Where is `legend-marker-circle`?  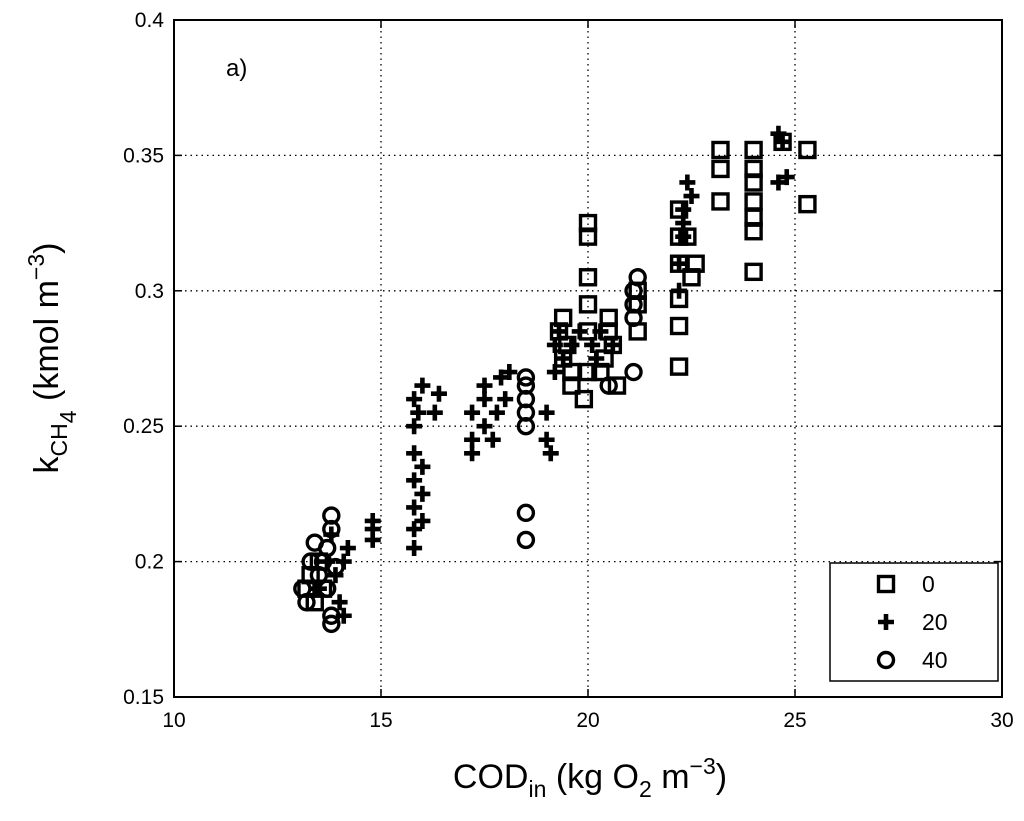 legend-marker-circle is located at coordinates (886, 660).